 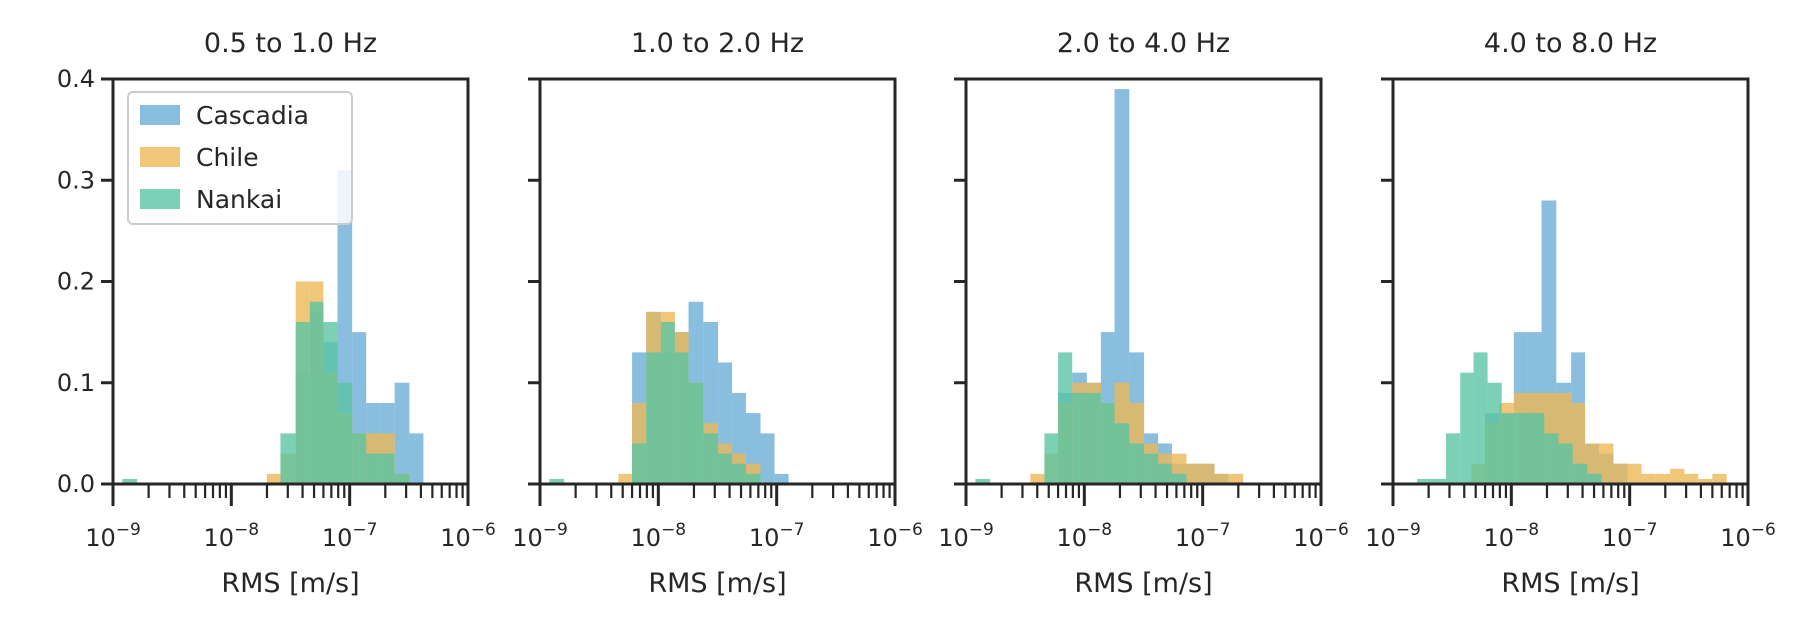 I want to click on legend-label-cascadia: Cascadia, so click(x=252, y=115).